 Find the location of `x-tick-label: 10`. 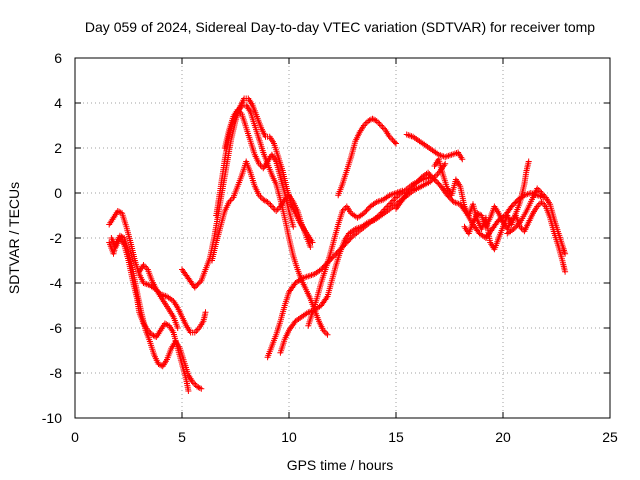

x-tick-label: 10 is located at coordinates (289, 437).